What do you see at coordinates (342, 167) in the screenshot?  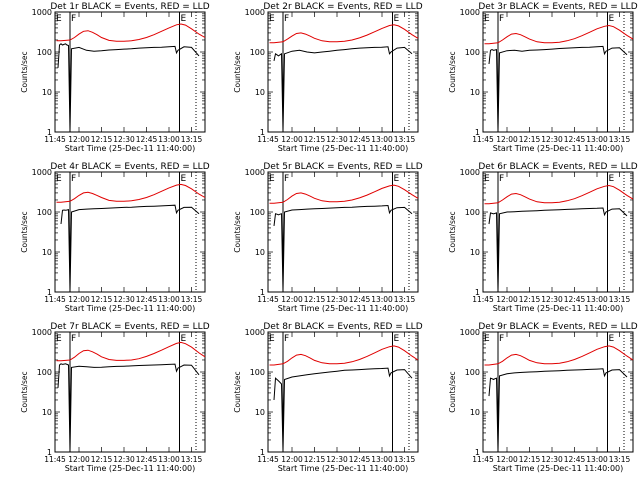 I see `panel-title: Det 5r BLACK = Events, RED = LLD` at bounding box center [342, 167].